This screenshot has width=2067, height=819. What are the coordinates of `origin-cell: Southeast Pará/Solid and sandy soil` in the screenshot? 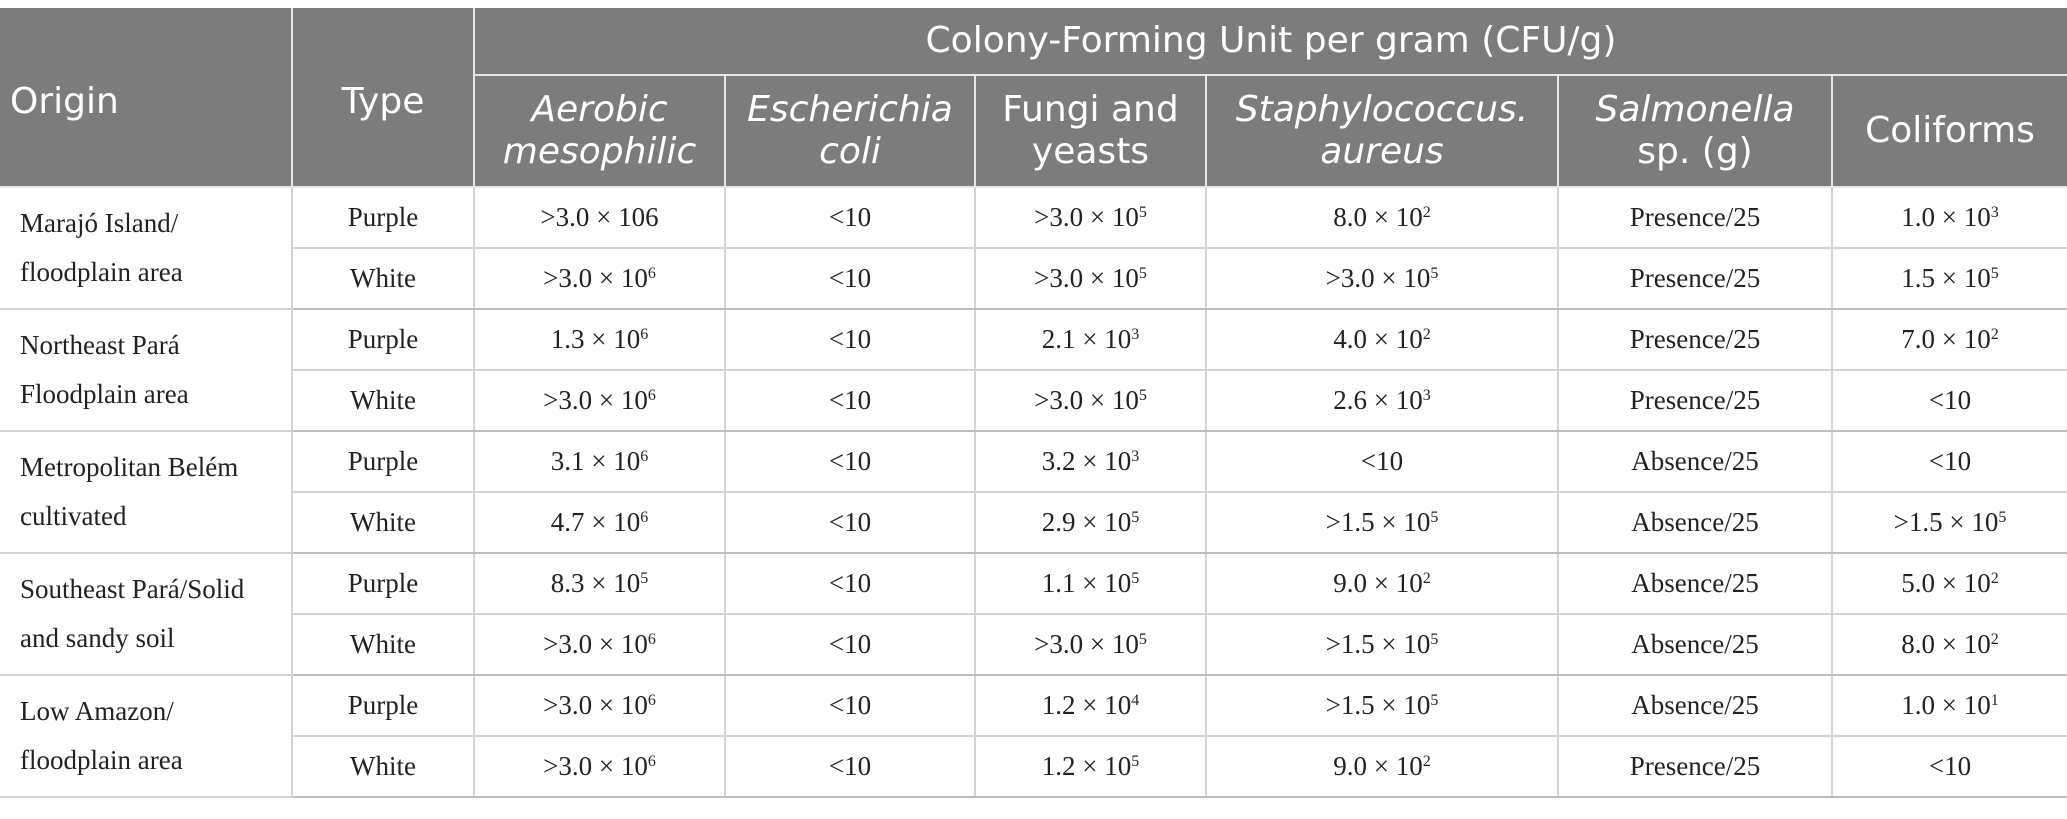 It's located at (146, 614).